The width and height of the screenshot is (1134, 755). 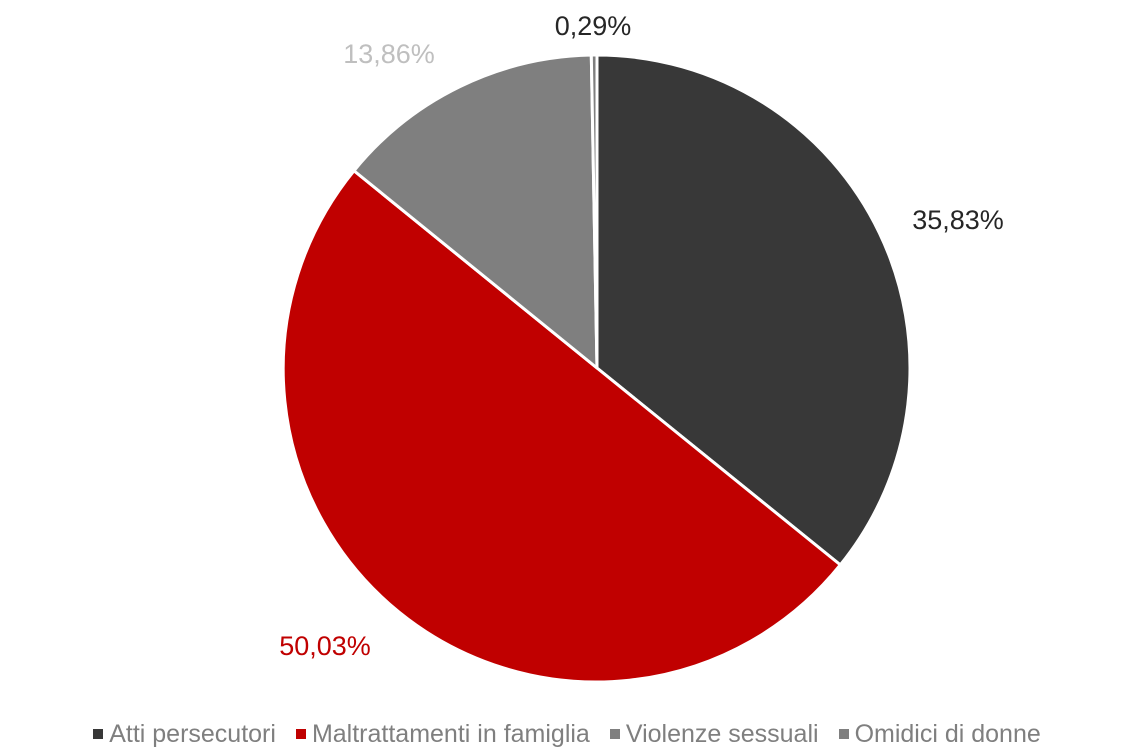 I want to click on legend-label-atti-persecutori: Atti persecutori, so click(x=192, y=733).